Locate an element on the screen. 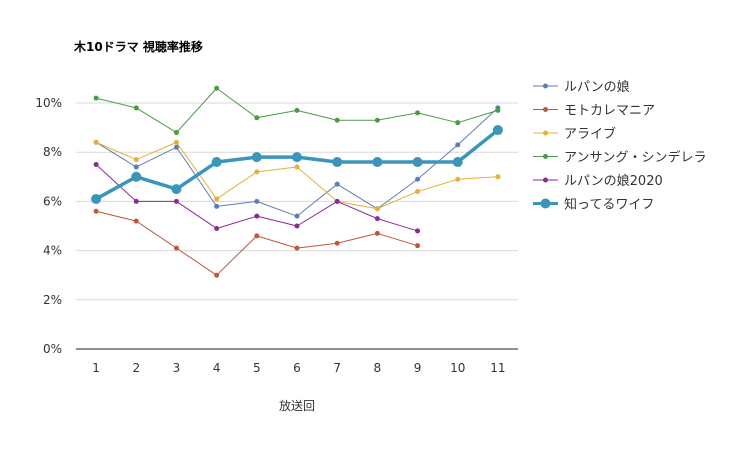 This screenshot has height=452, width=750. x-tick-label: 8 is located at coordinates (378, 368).